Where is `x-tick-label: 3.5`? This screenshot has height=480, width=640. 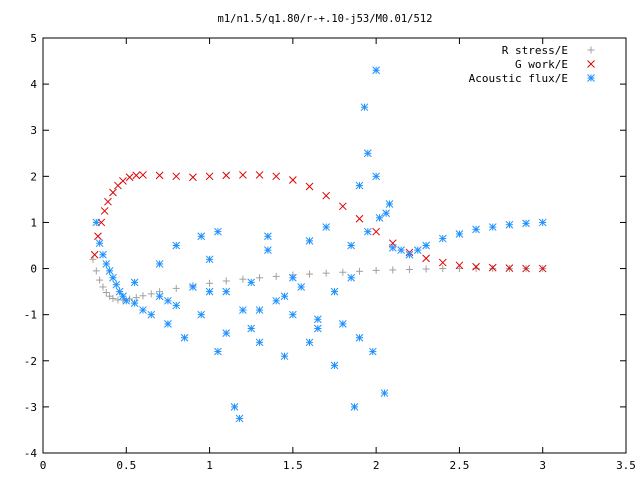
x-tick-label: 3.5 is located at coordinates (626, 465).